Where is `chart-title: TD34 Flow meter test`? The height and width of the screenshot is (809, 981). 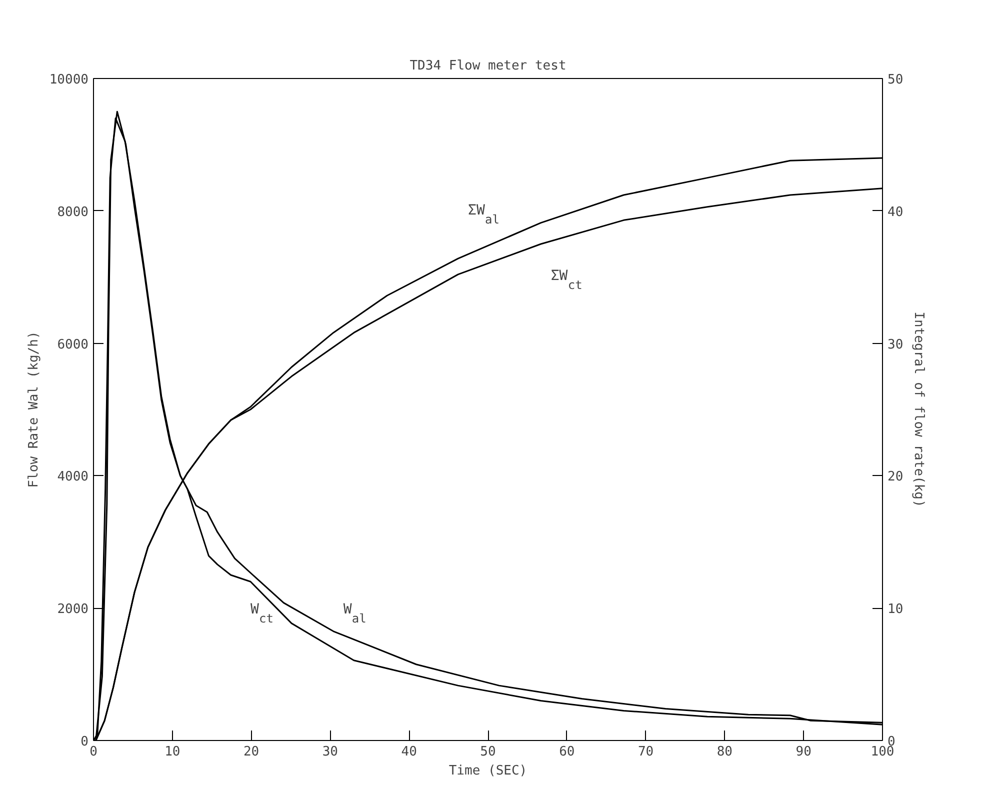 chart-title: TD34 Flow meter test is located at coordinates (488, 66).